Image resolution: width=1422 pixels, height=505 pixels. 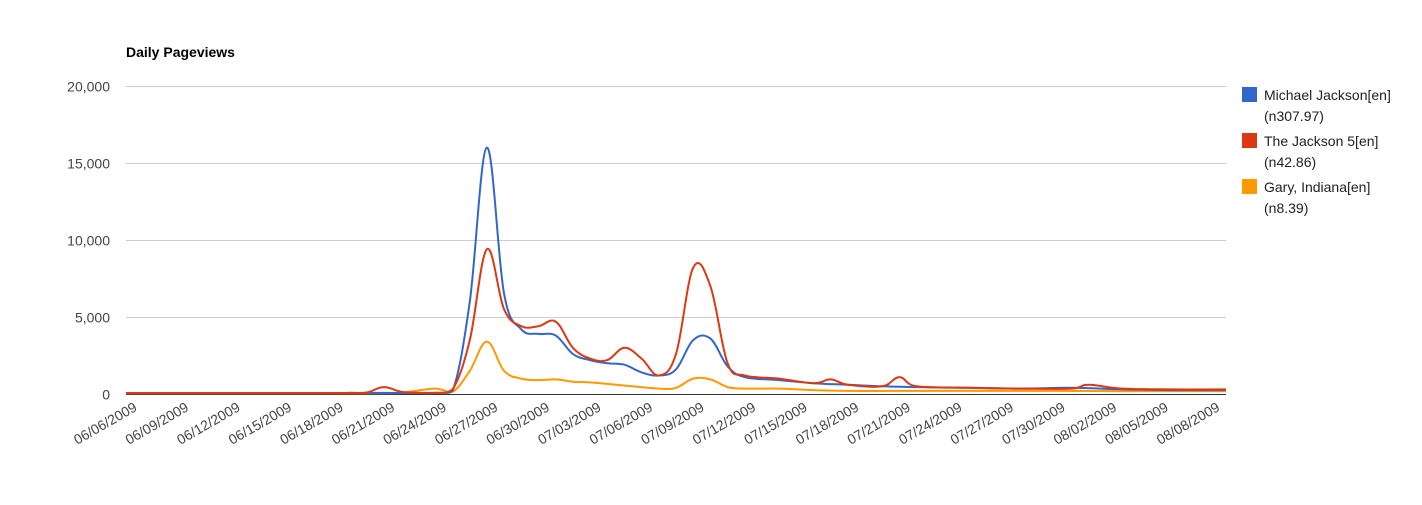 What do you see at coordinates (180, 52) in the screenshot?
I see `chart-title: Daily Pageviews` at bounding box center [180, 52].